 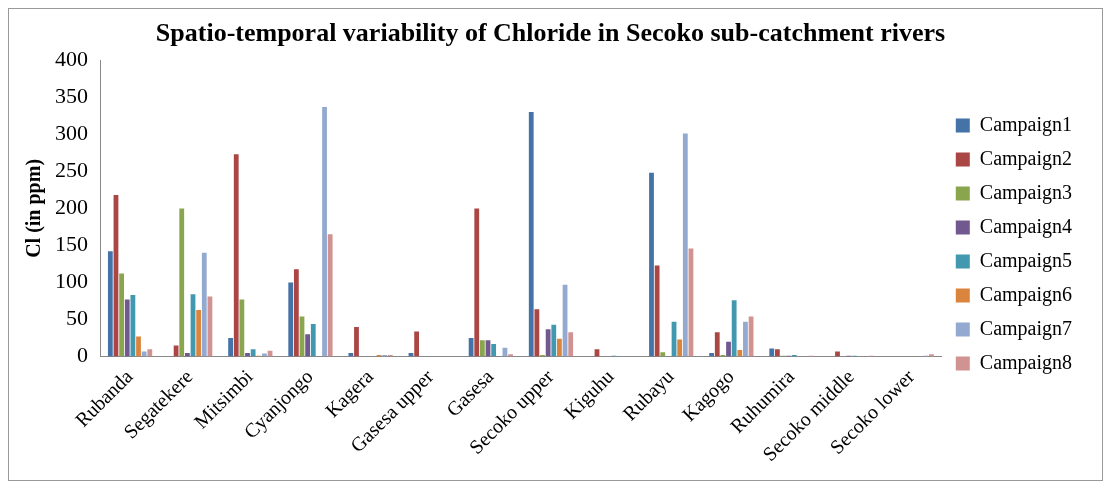 What do you see at coordinates (1026, 294) in the screenshot?
I see `legend-label: Campaign6` at bounding box center [1026, 294].